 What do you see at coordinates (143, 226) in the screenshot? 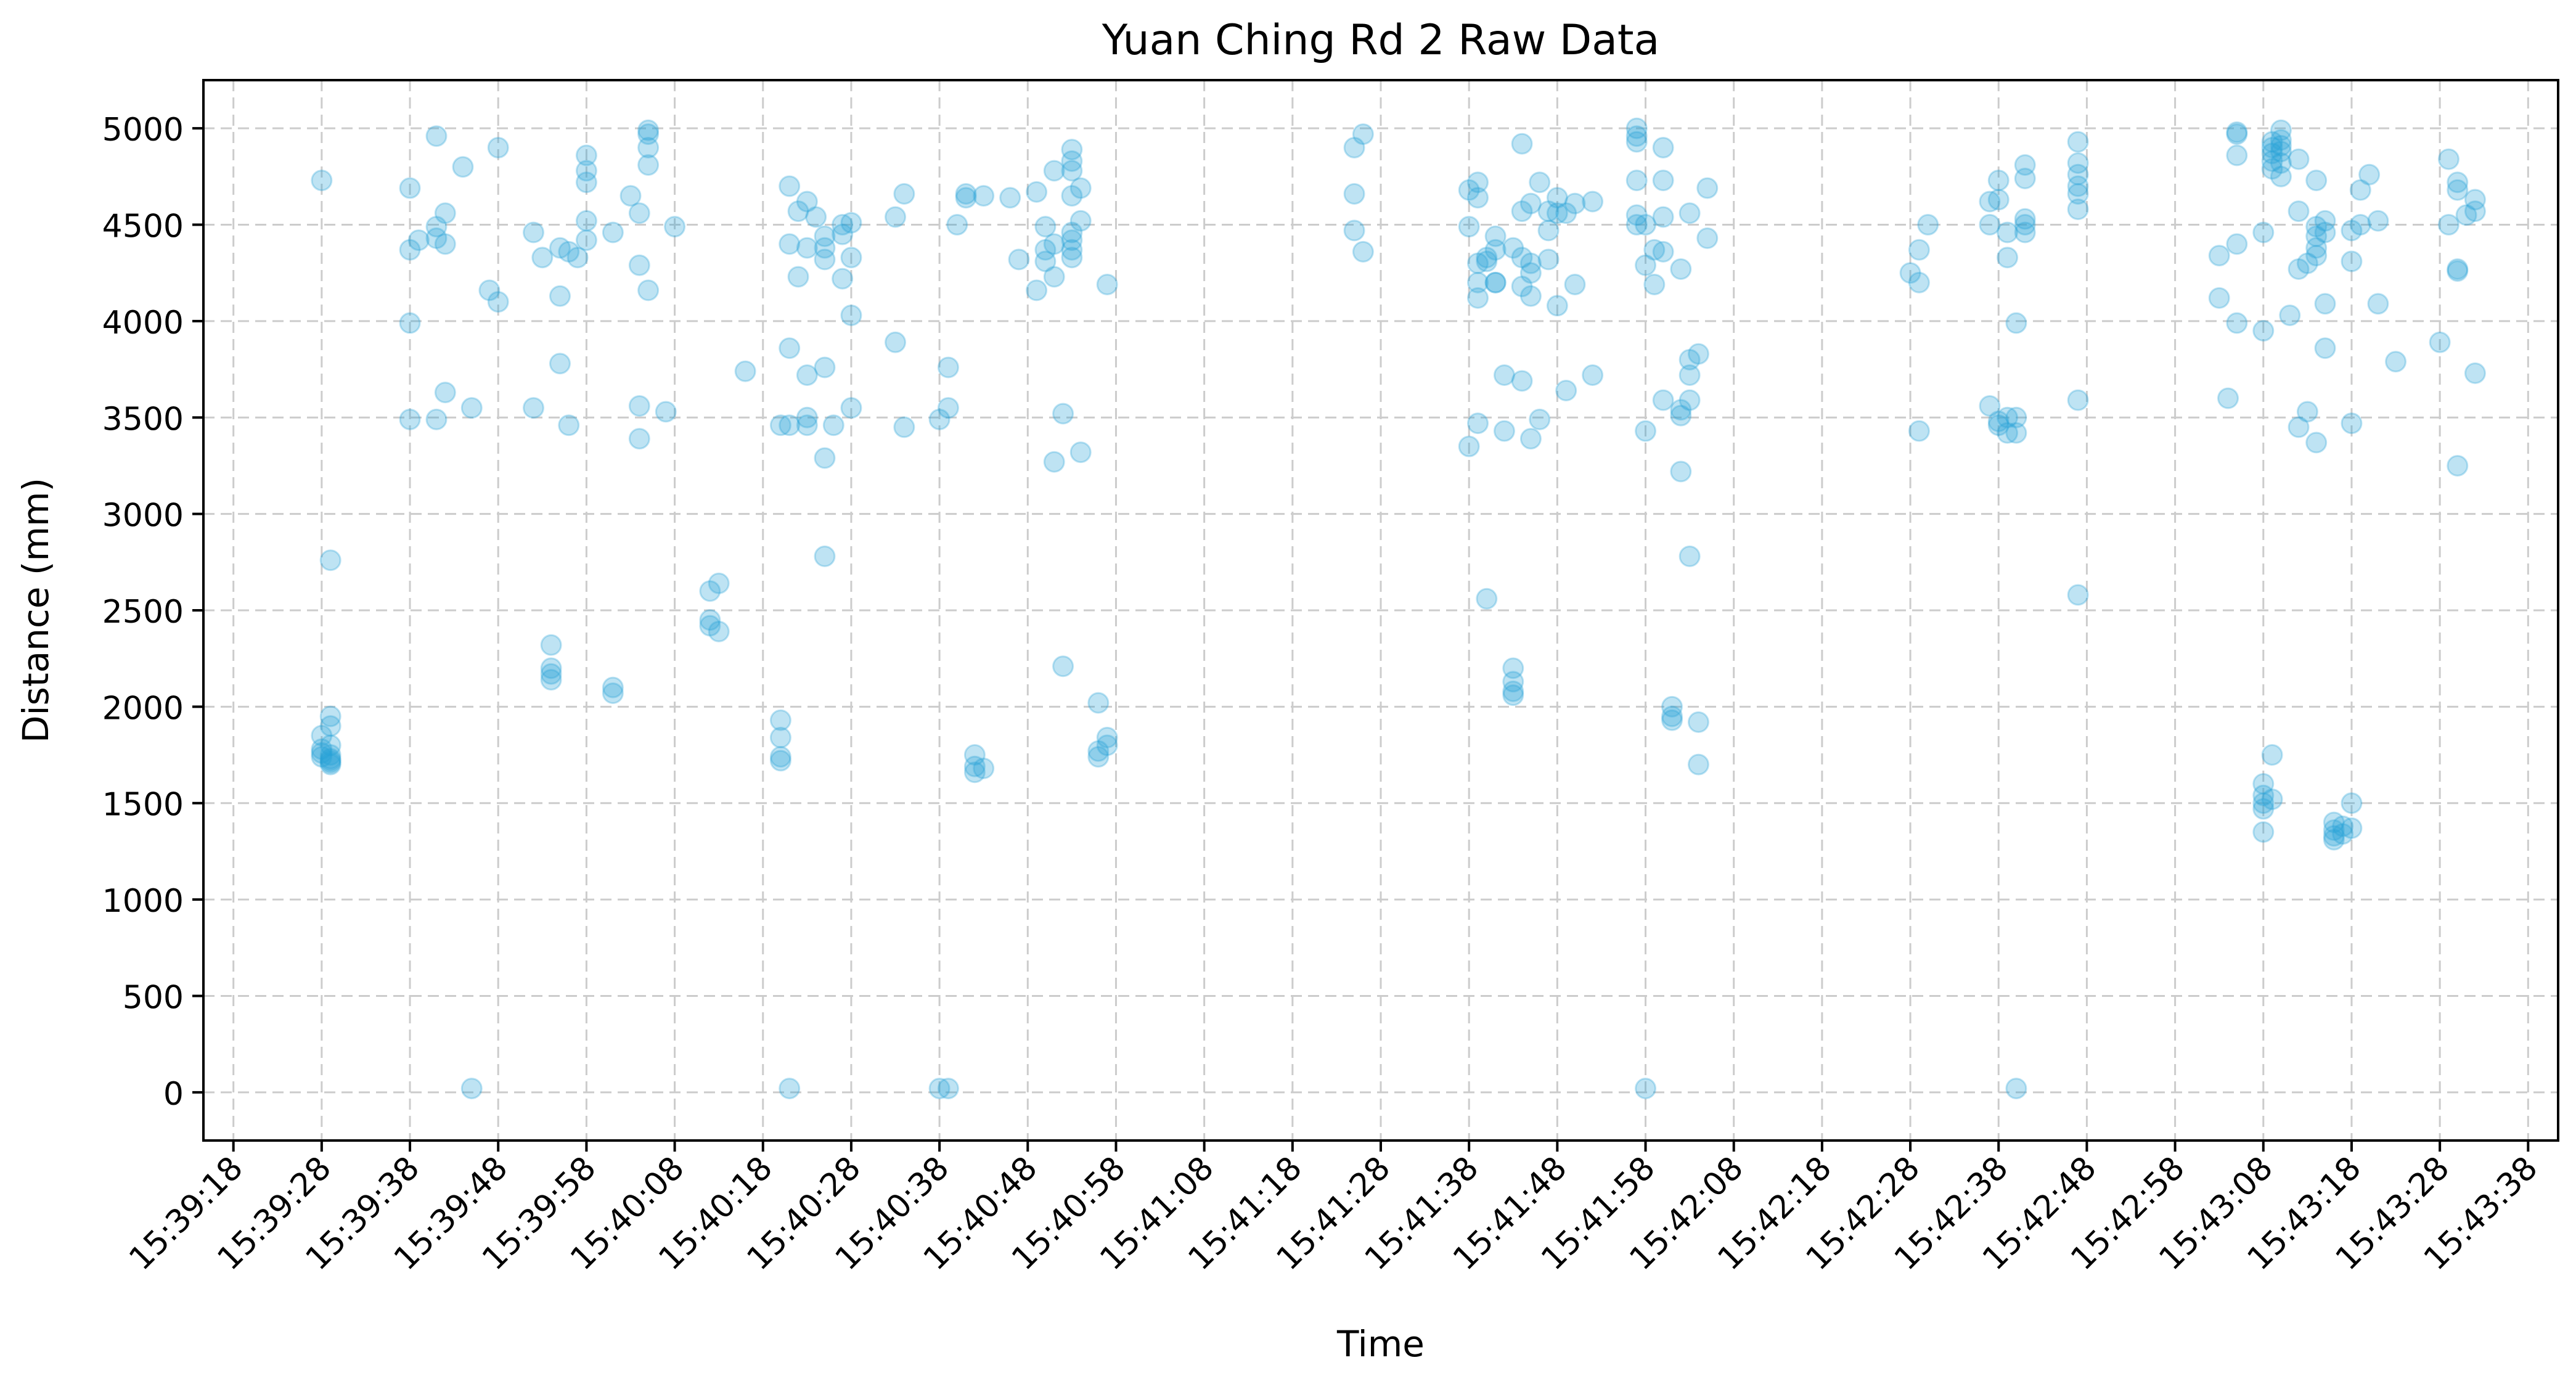
I see `y-tick-label: 4500` at bounding box center [143, 226].